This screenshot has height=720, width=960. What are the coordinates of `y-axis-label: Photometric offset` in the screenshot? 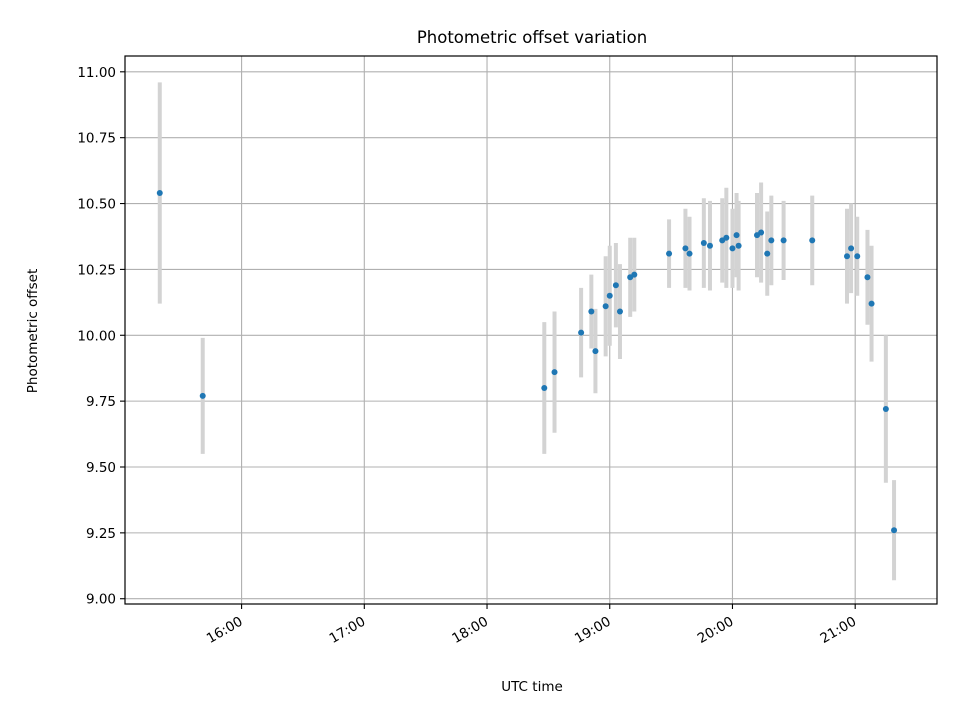 It's located at (33, 331).